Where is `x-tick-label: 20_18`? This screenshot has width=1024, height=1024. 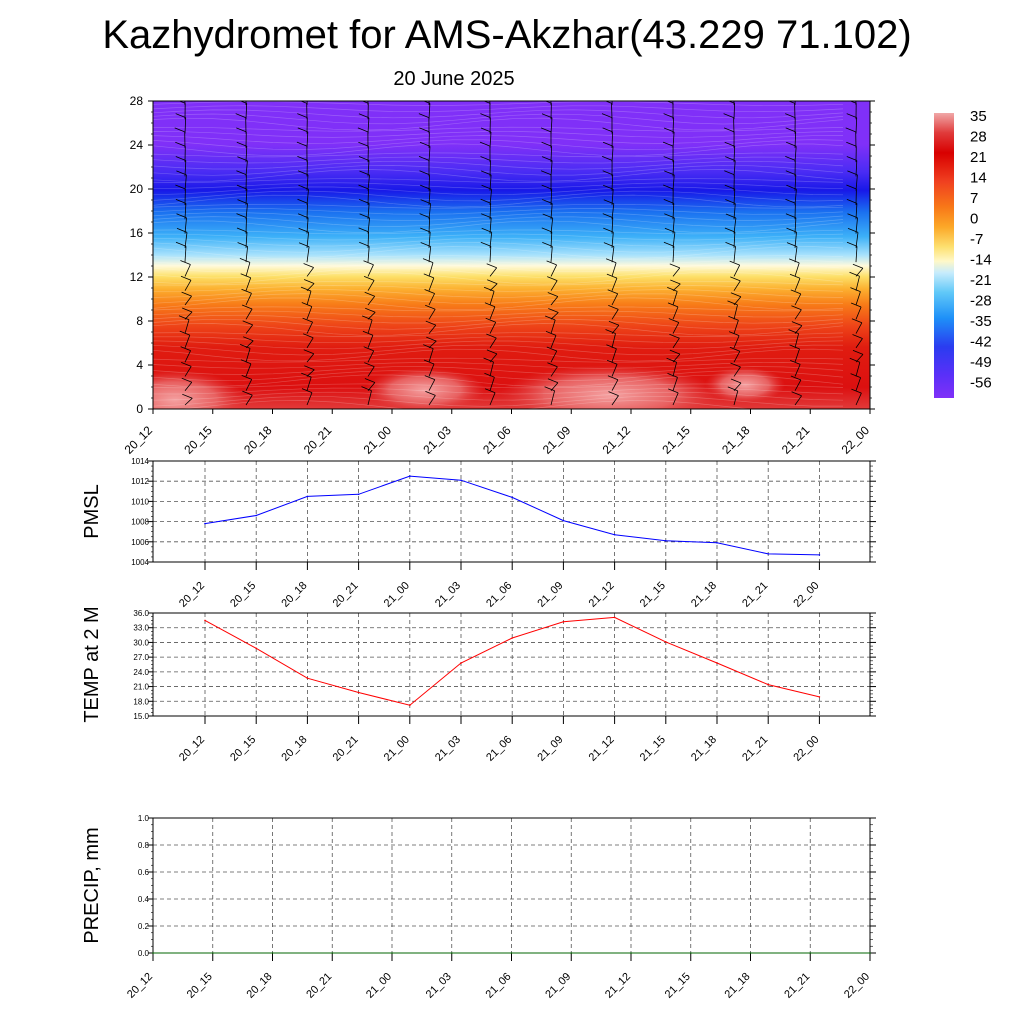 x-tick-label: 20_18 is located at coordinates (294, 749).